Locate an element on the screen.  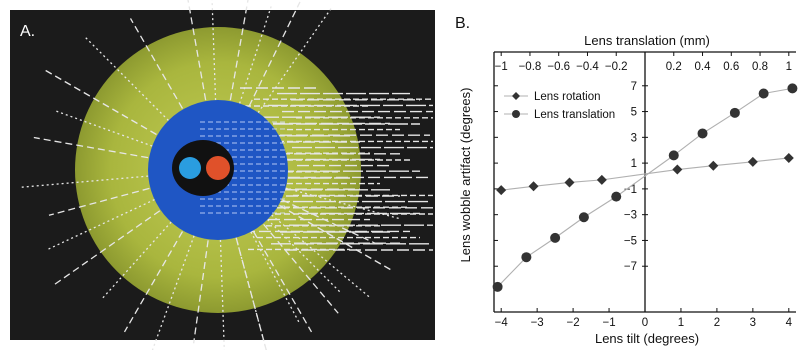
series-lens-rotation is located at coordinates (645, 174).